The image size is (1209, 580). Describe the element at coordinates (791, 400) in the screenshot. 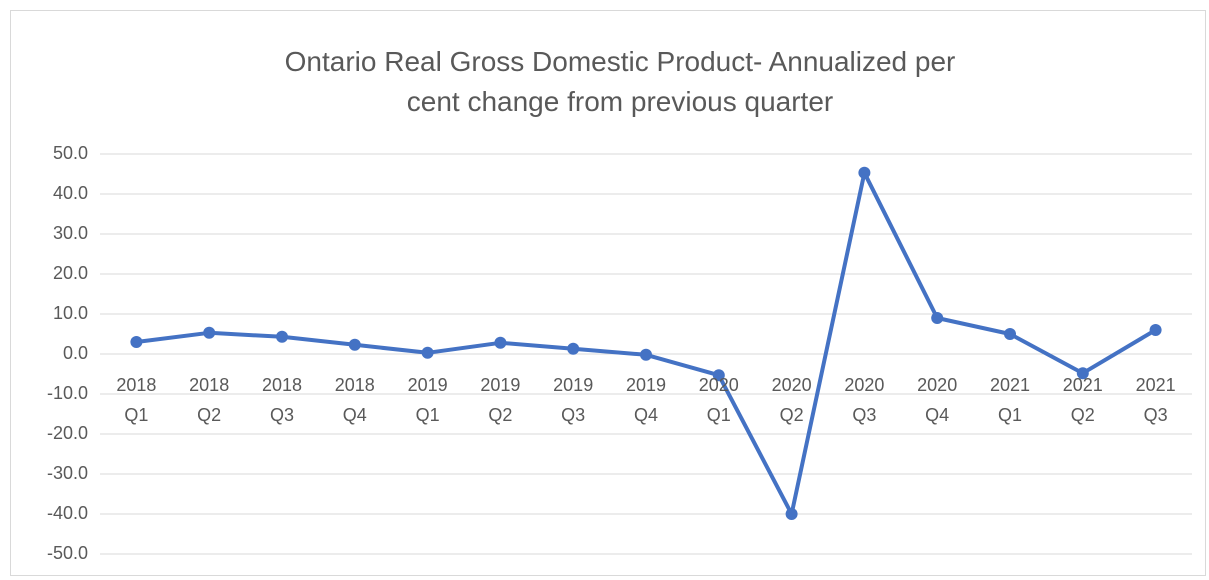

I see `x-tick-label: 2020 Q2` at that location.